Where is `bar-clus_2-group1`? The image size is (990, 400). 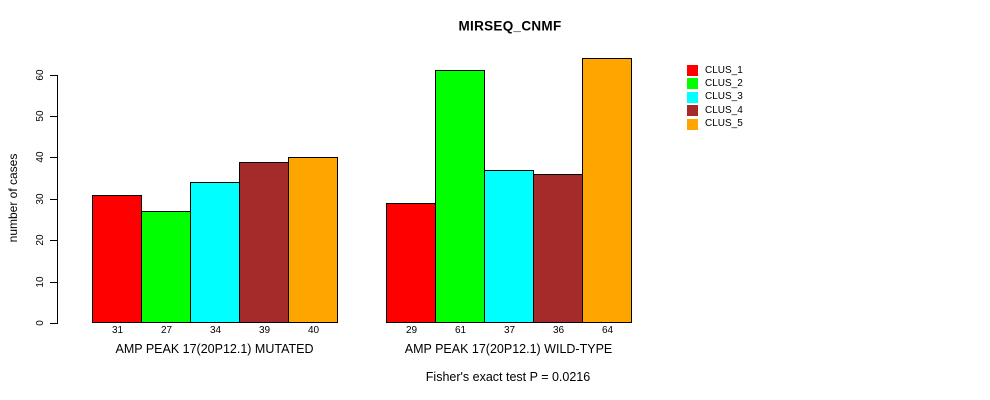 bar-clus_2-group1 is located at coordinates (166, 267).